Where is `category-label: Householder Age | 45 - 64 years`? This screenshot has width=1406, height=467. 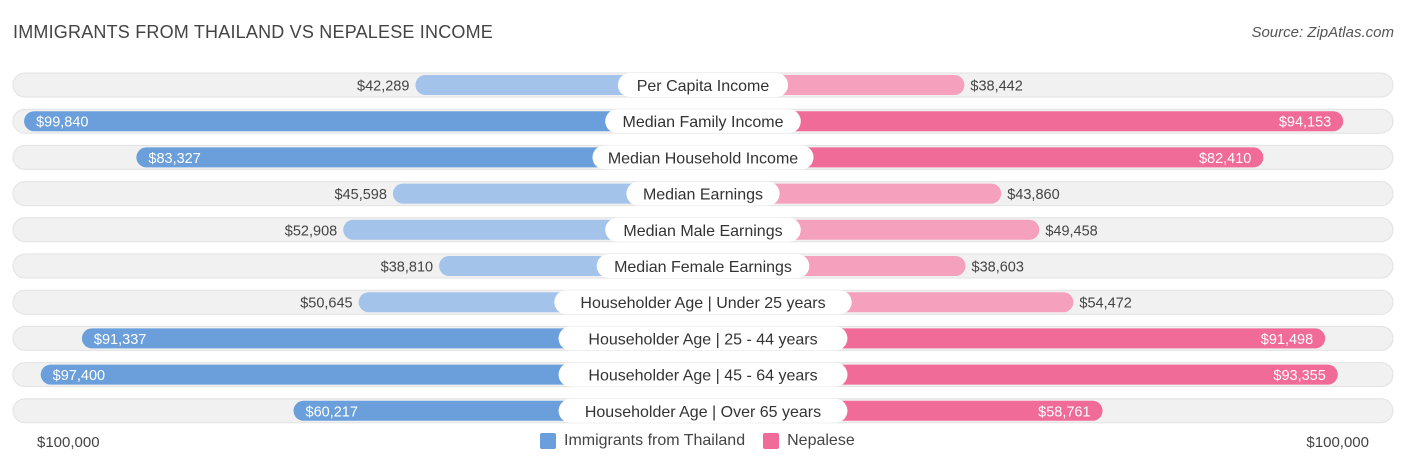 category-label: Householder Age | 45 - 64 years is located at coordinates (702, 376).